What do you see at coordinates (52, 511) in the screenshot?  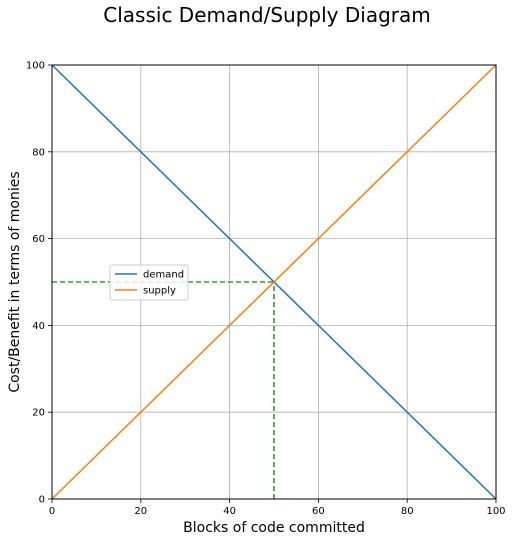 I see `x-tick-label-0: 0` at bounding box center [52, 511].